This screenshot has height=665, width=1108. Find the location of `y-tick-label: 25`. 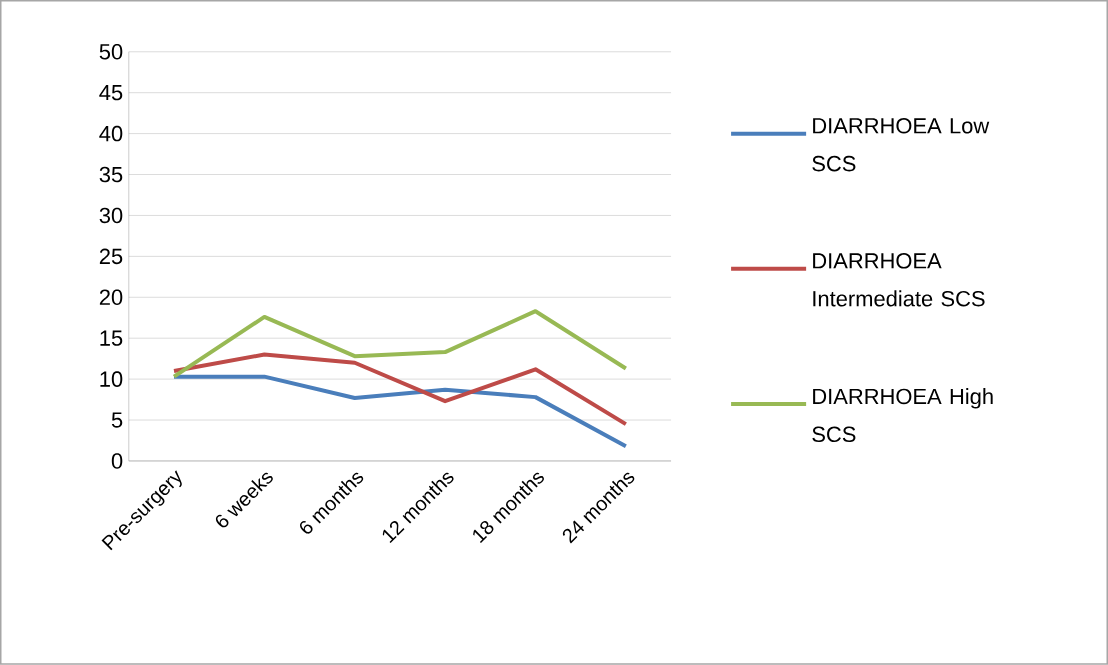

y-tick-label: 25 is located at coordinates (111, 256).